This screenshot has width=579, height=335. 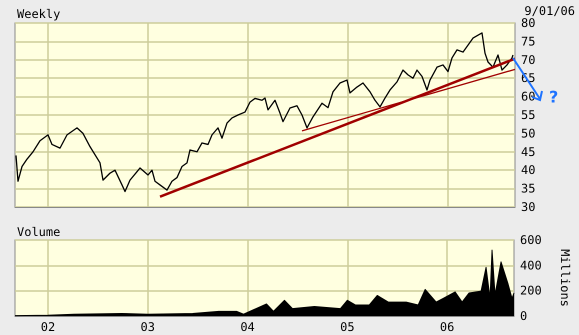 What do you see at coordinates (38, 232) in the screenshot?
I see `chart-title: Volume` at bounding box center [38, 232].